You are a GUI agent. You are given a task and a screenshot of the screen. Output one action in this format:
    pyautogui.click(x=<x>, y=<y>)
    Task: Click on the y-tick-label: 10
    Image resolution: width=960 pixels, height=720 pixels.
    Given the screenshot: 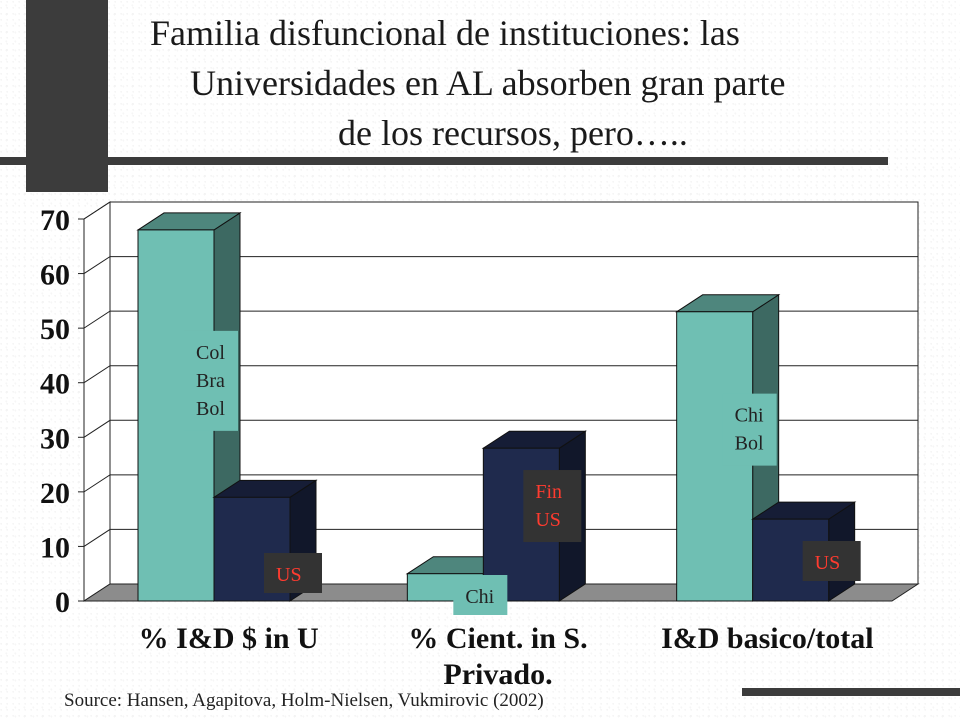 What is the action you would take?
    pyautogui.click(x=55, y=547)
    